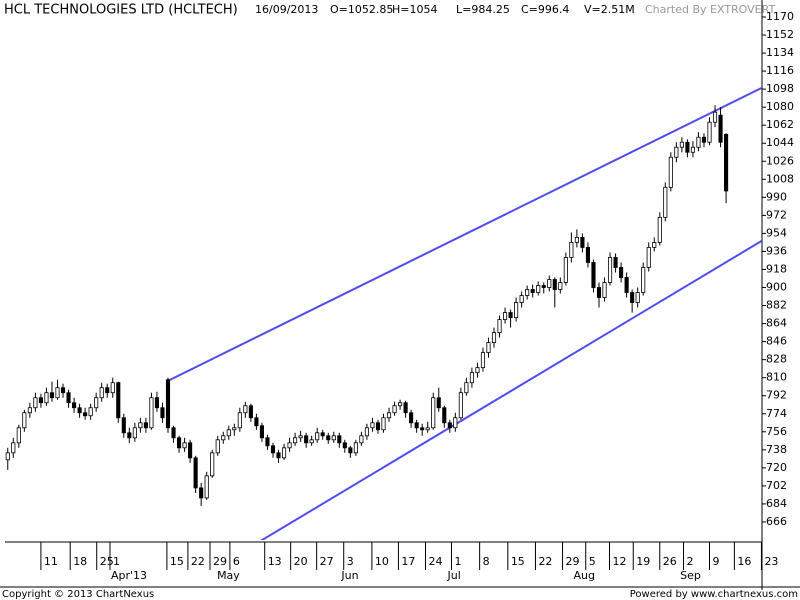  Describe the element at coordinates (670, 561) in the screenshot. I see `x-tick-label: 26` at that location.